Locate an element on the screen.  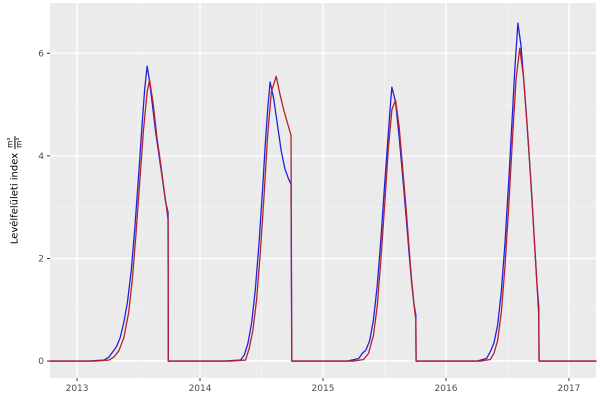
x-tick-label: 2017 is located at coordinates (568, 389).